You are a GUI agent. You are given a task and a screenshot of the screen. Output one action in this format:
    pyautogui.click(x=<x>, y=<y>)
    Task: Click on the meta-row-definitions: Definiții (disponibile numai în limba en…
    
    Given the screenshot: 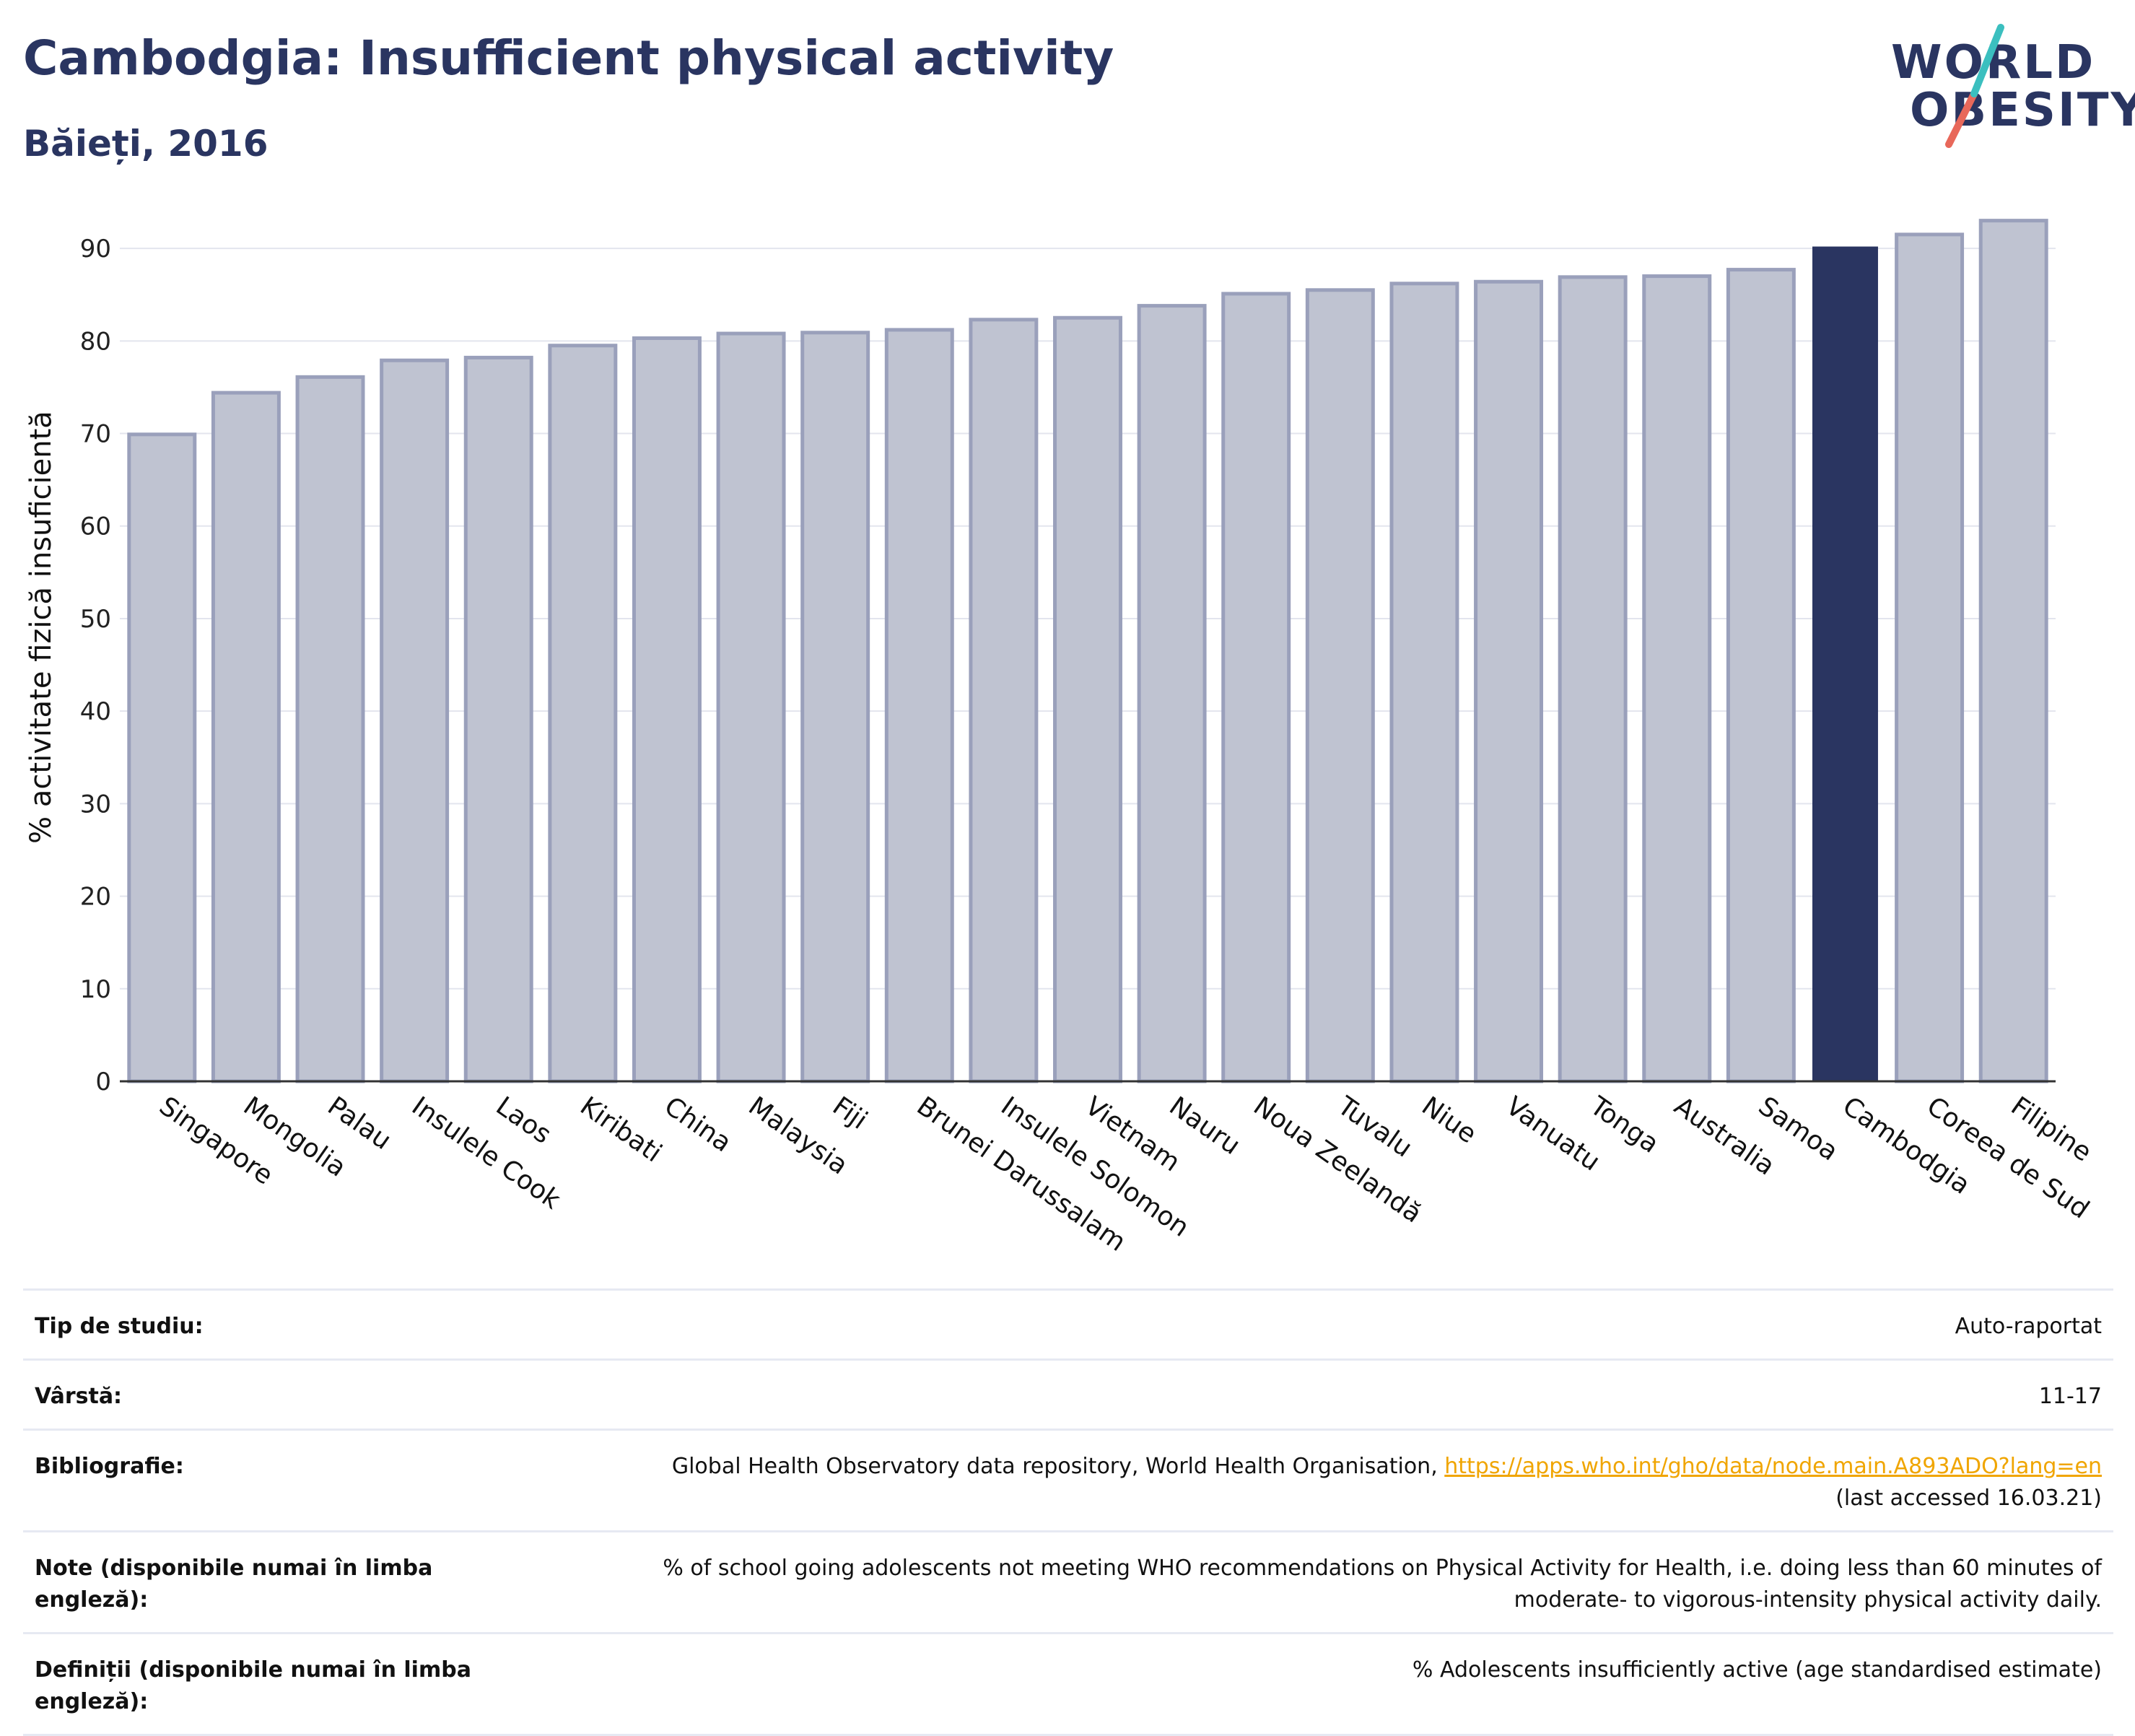 What is the action you would take?
    pyautogui.click(x=1068, y=1684)
    